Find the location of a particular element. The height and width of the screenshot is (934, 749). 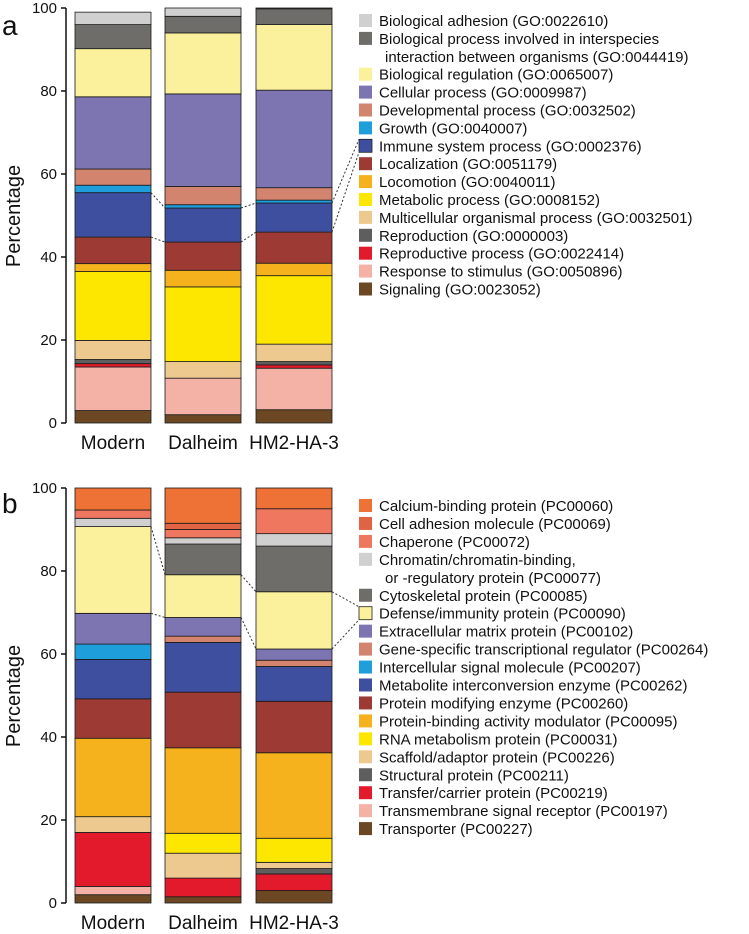

y-tick-label: 80 is located at coordinates (48, 91).